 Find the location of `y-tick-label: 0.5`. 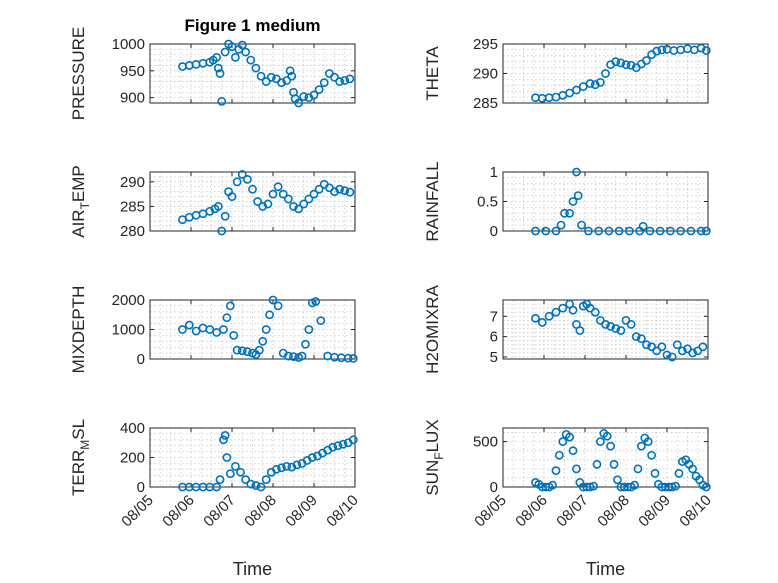

y-tick-label: 0.5 is located at coordinates (487, 202).